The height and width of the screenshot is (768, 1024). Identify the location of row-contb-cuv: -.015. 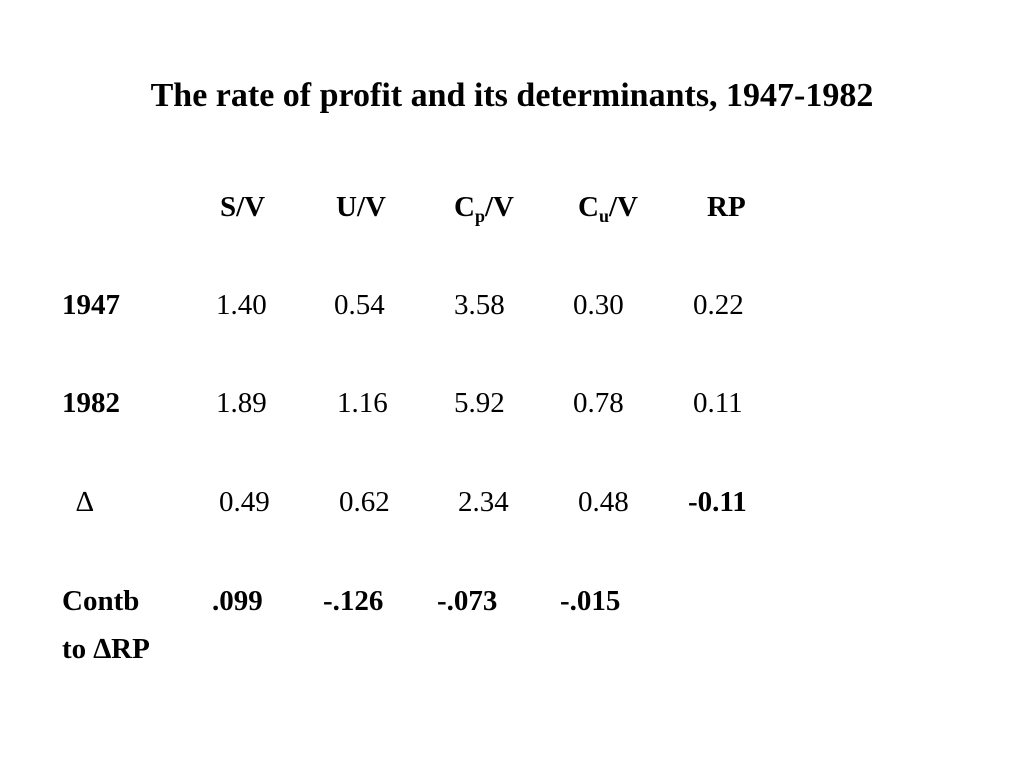
(590, 601).